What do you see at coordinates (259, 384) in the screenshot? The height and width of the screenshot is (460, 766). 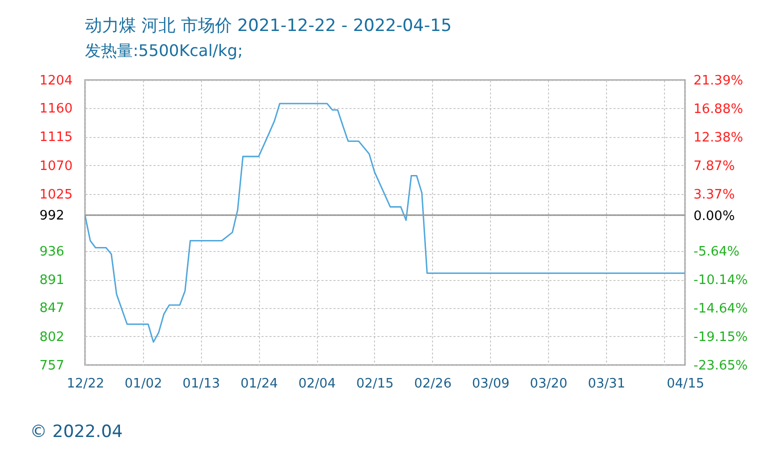 I see `x-tick-label: 01/24` at bounding box center [259, 384].